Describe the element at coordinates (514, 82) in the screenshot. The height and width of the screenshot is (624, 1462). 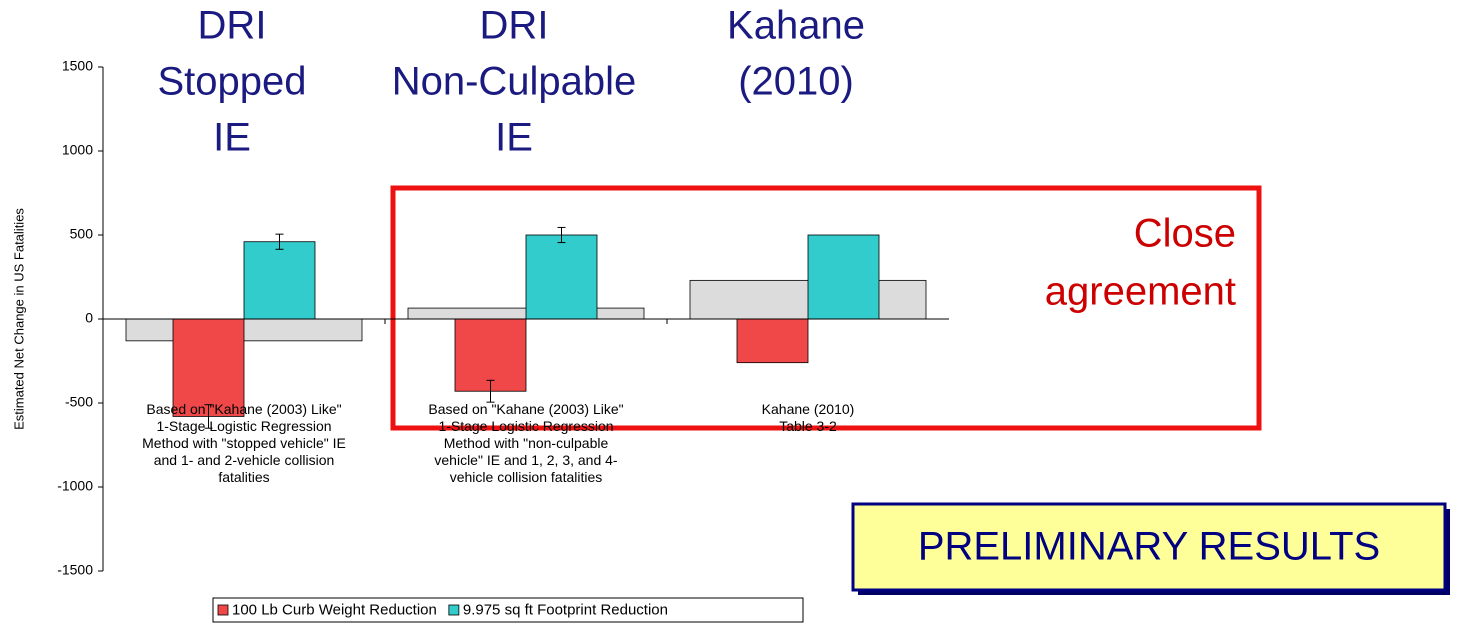
I see `group-header: Non-Culpable` at that location.